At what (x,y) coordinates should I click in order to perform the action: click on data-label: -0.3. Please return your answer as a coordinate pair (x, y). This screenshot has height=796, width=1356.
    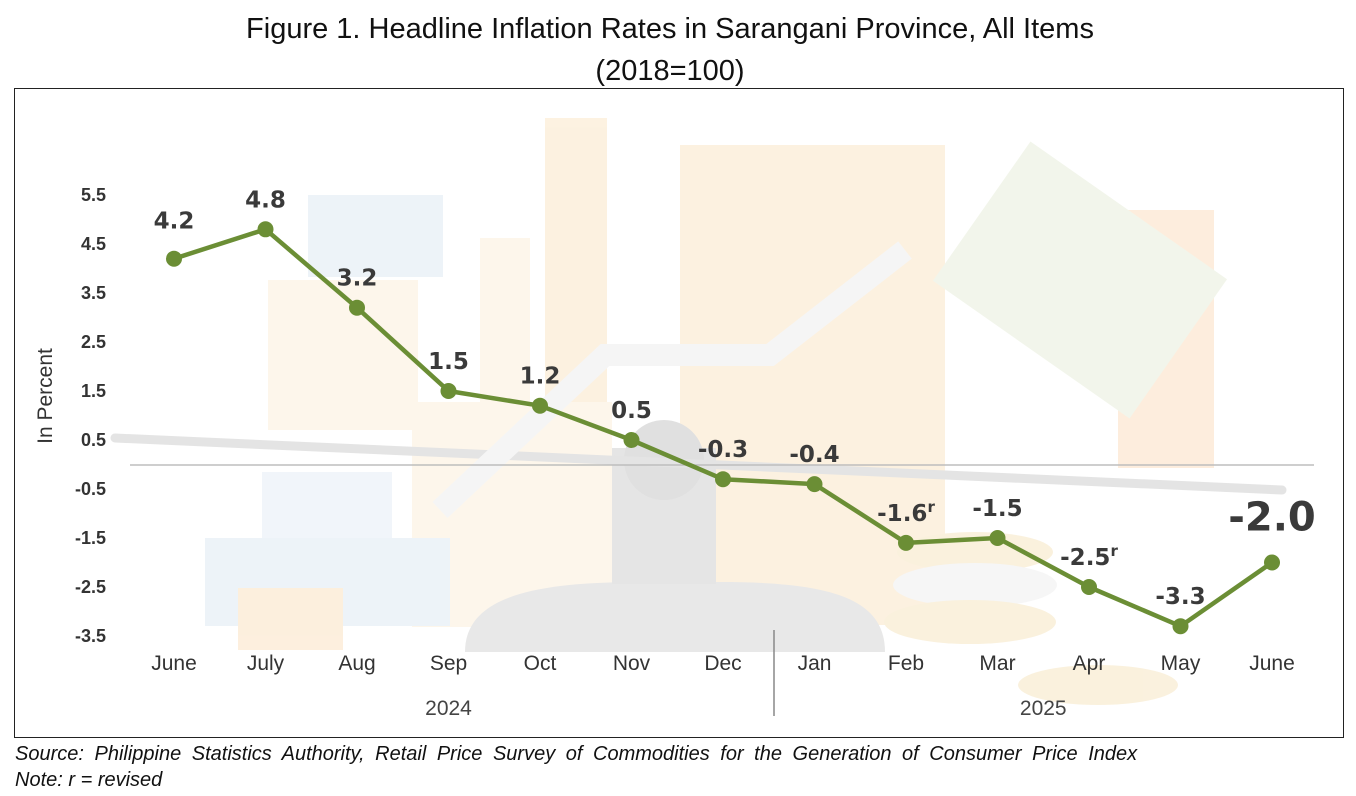
    Looking at the image, I should click on (723, 450).